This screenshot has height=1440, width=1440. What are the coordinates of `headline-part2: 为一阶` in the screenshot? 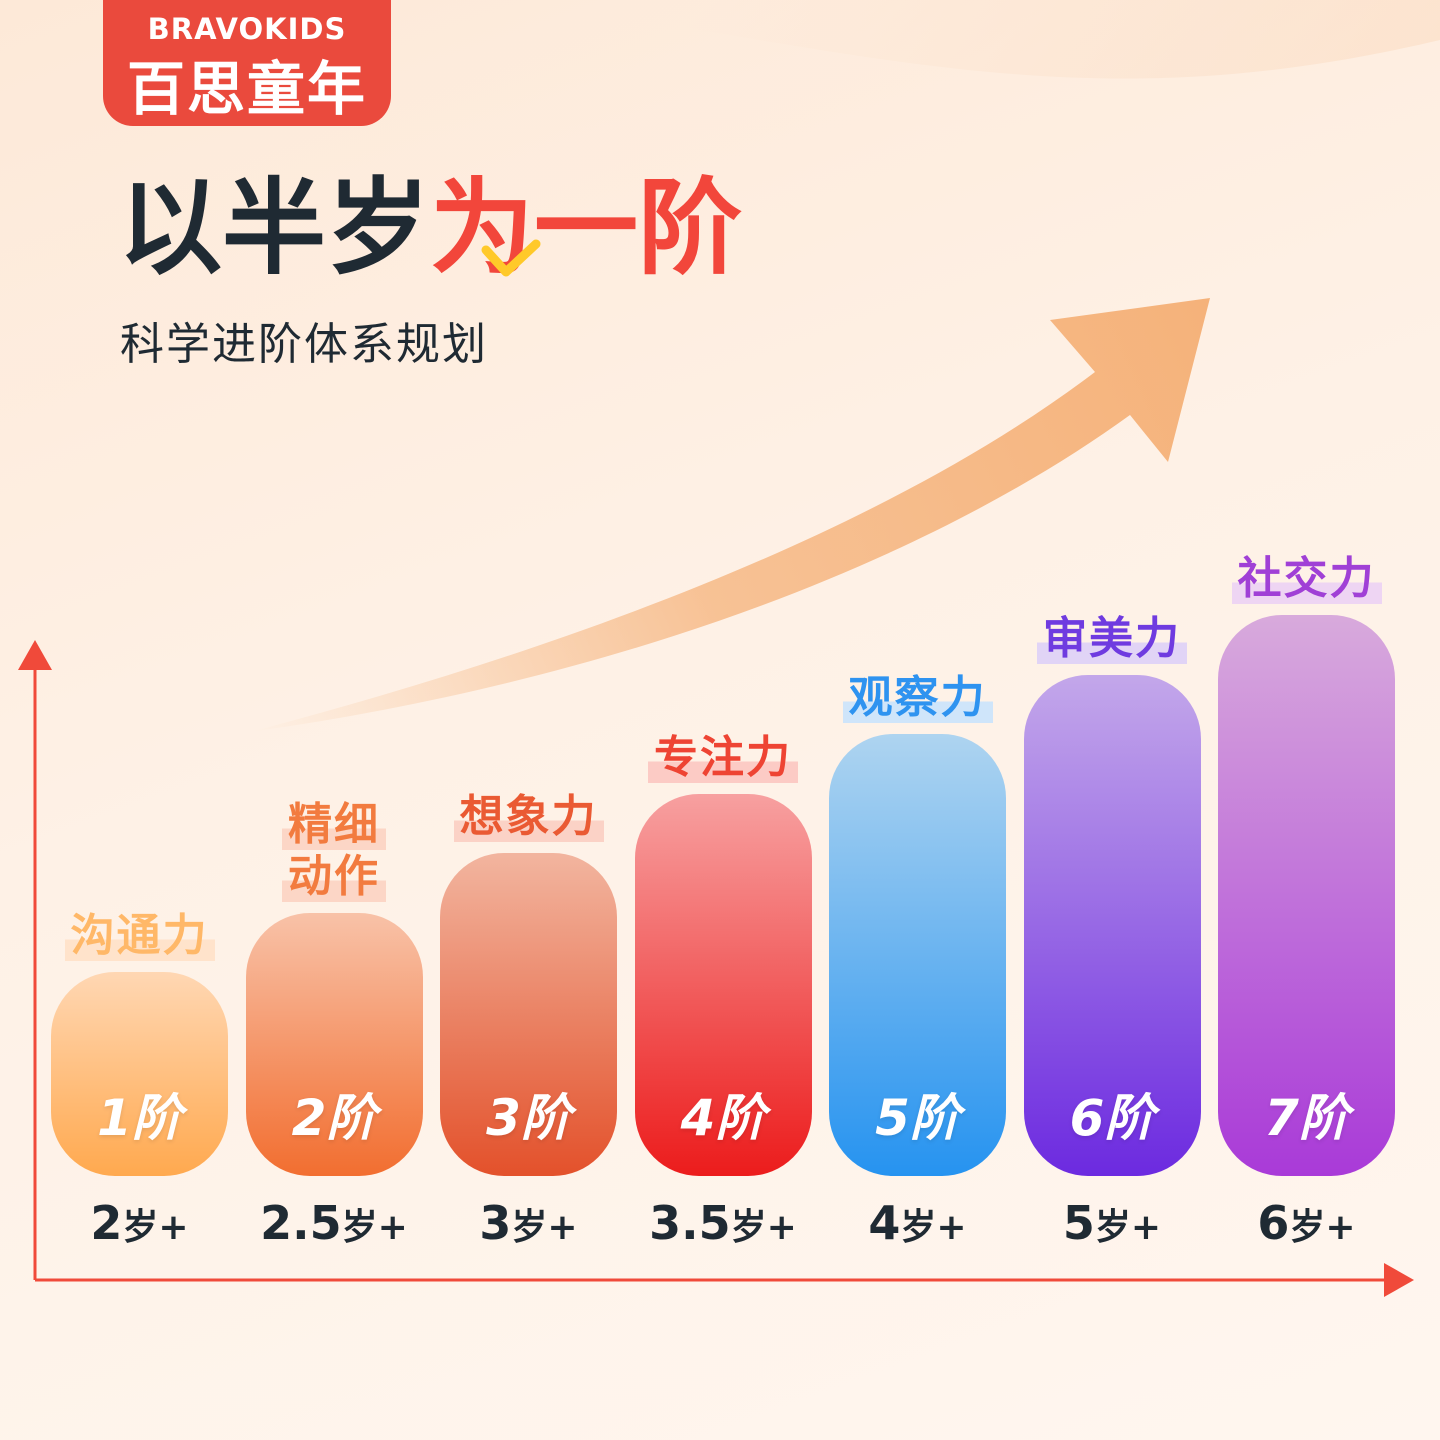 It's located at (586, 228).